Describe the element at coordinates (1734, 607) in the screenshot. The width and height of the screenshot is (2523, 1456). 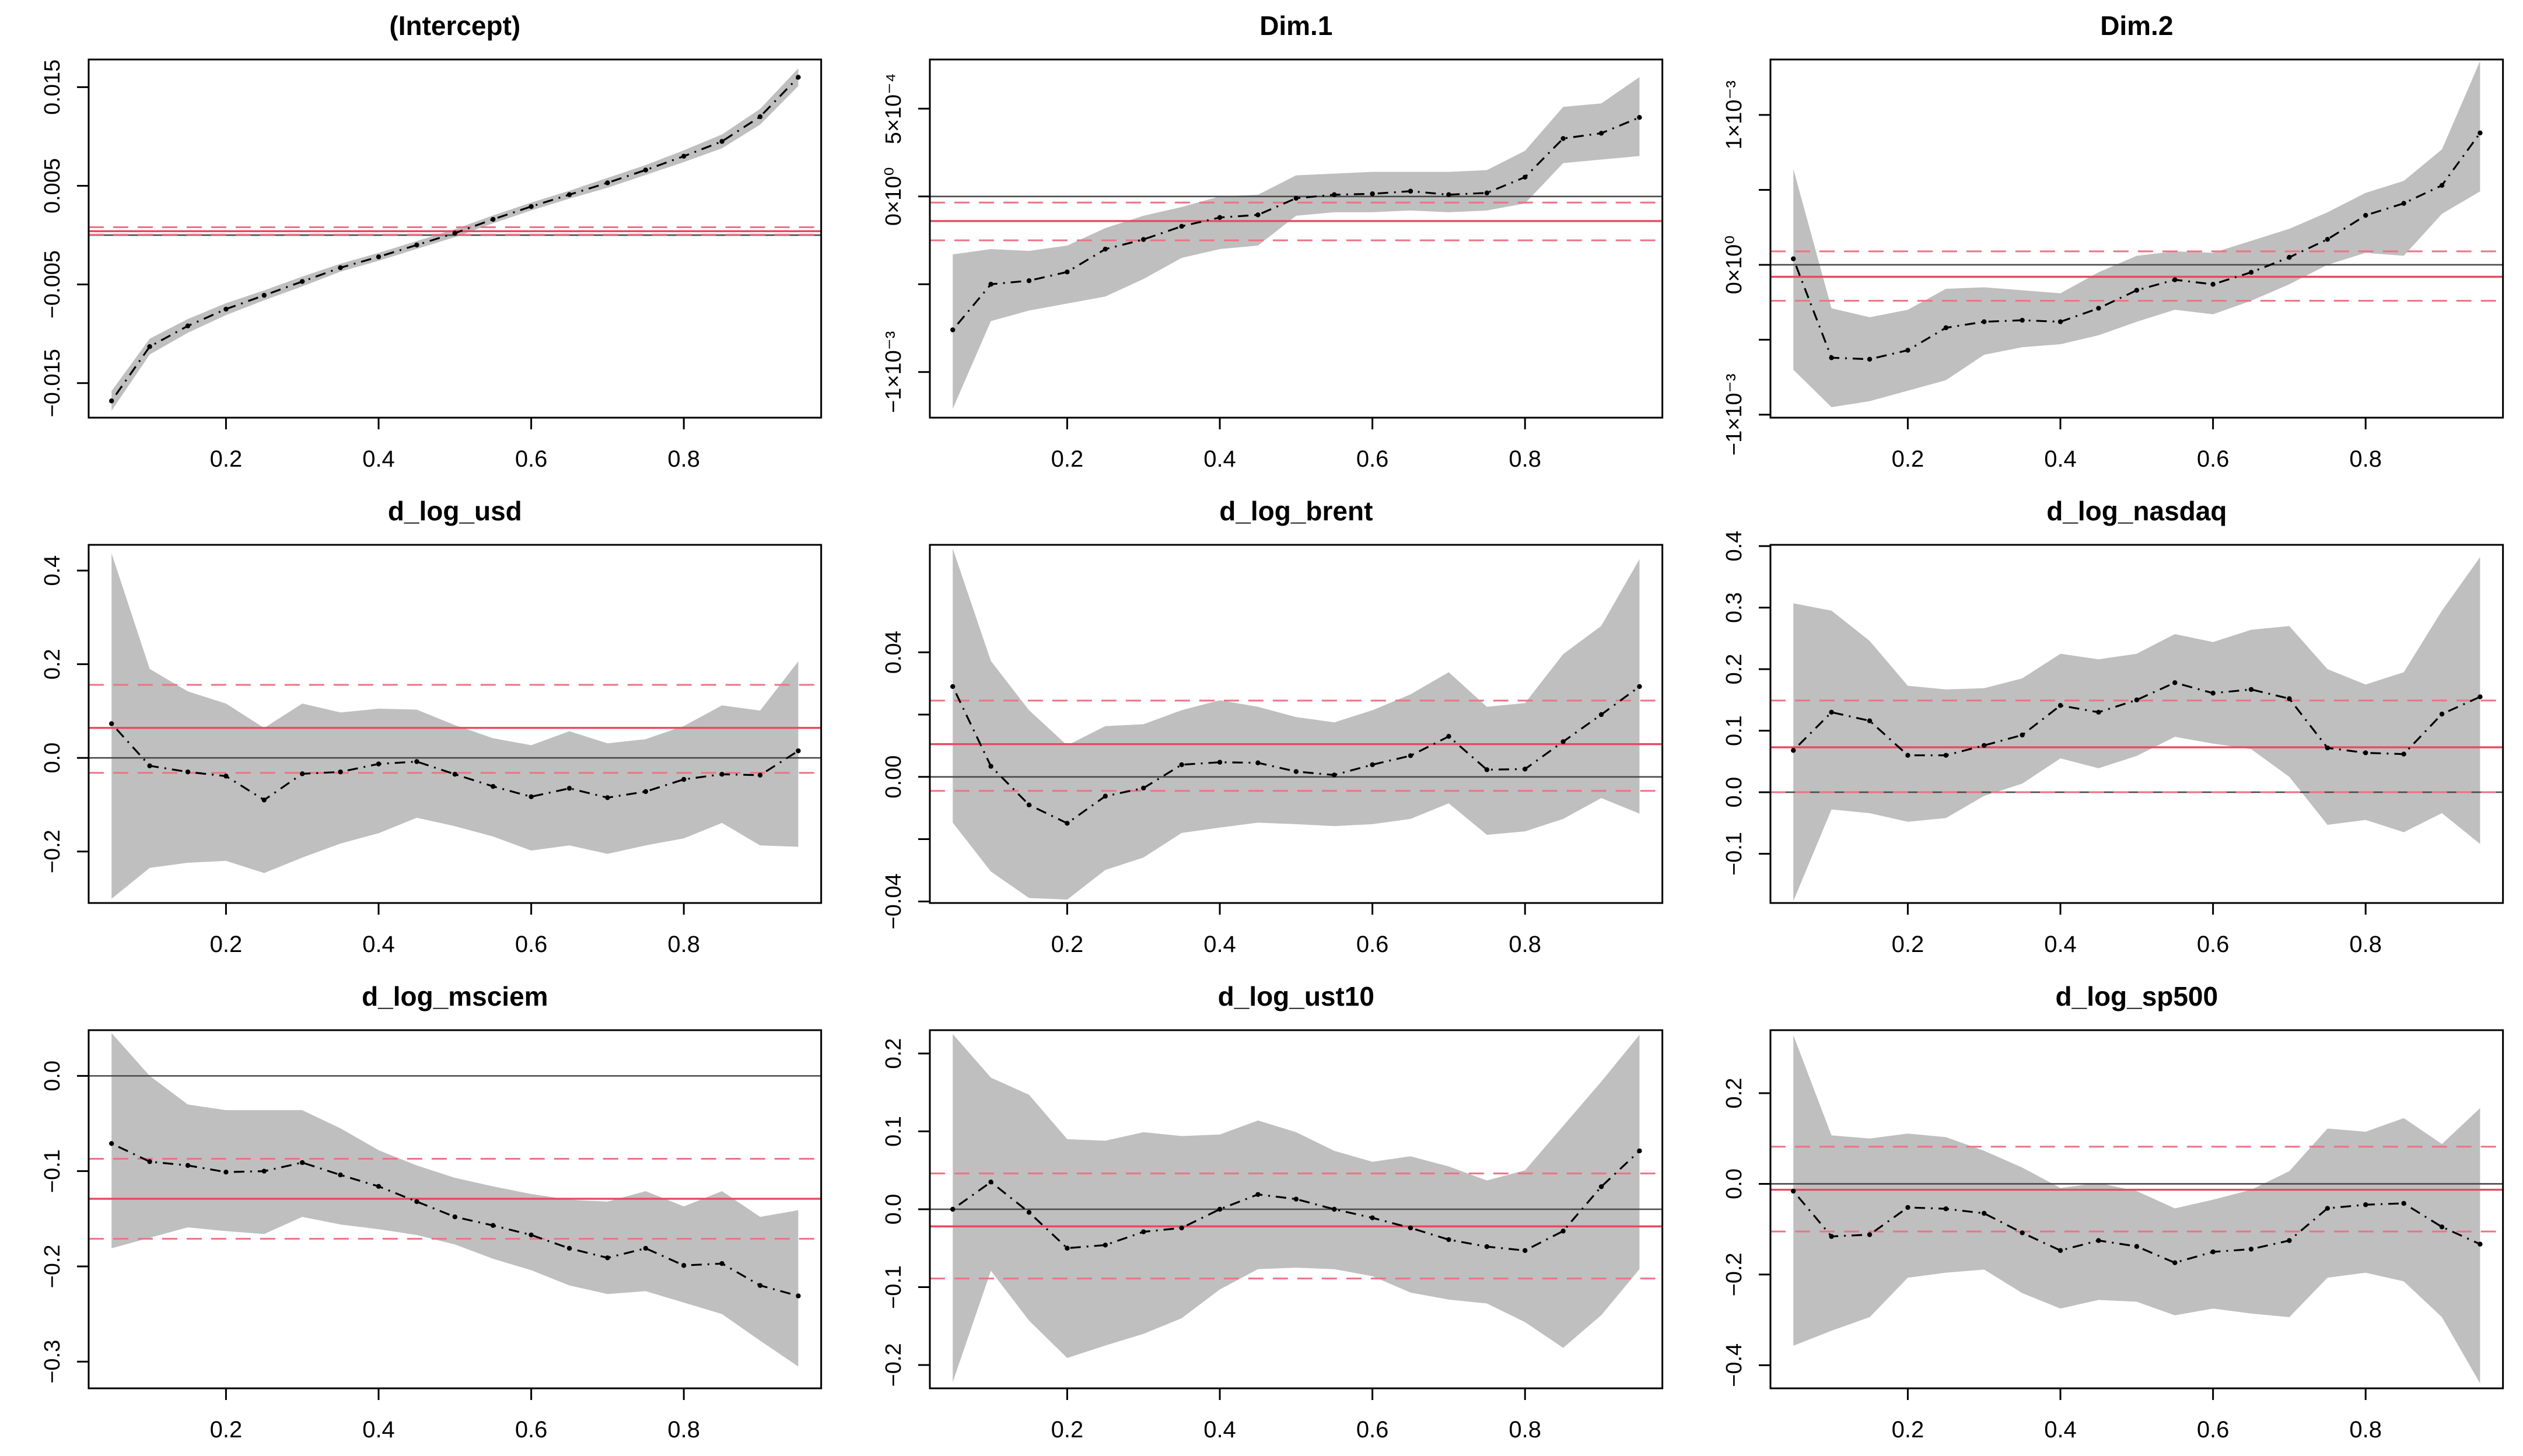
I see `y-axis-tick-label: 0.3` at that location.